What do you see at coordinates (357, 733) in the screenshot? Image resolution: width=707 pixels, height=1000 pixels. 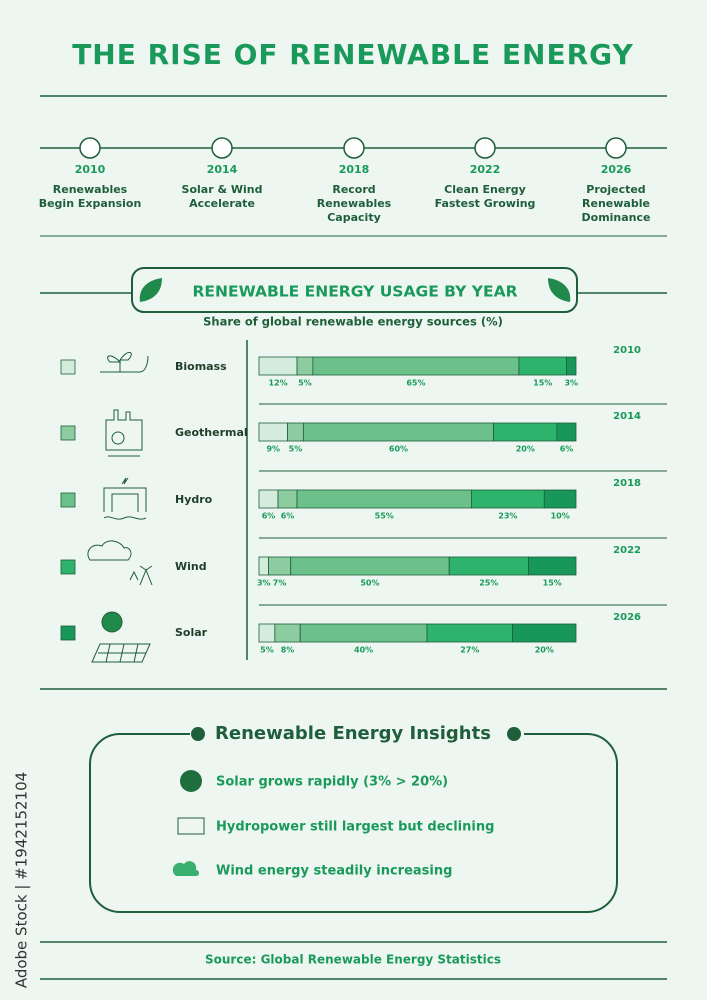 I see `insights-title-bg` at bounding box center [357, 733].